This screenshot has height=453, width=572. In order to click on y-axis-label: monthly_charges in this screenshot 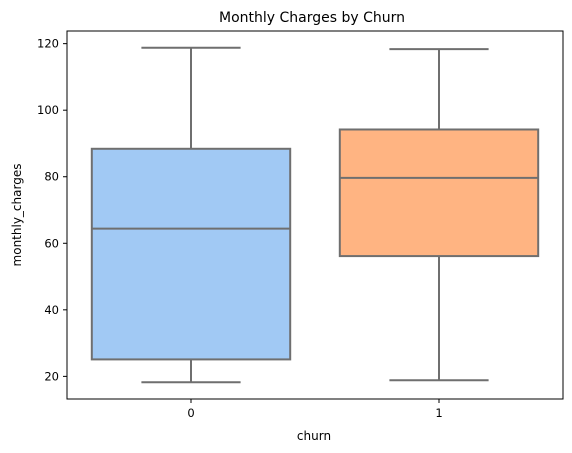, I will do `click(17, 215)`.